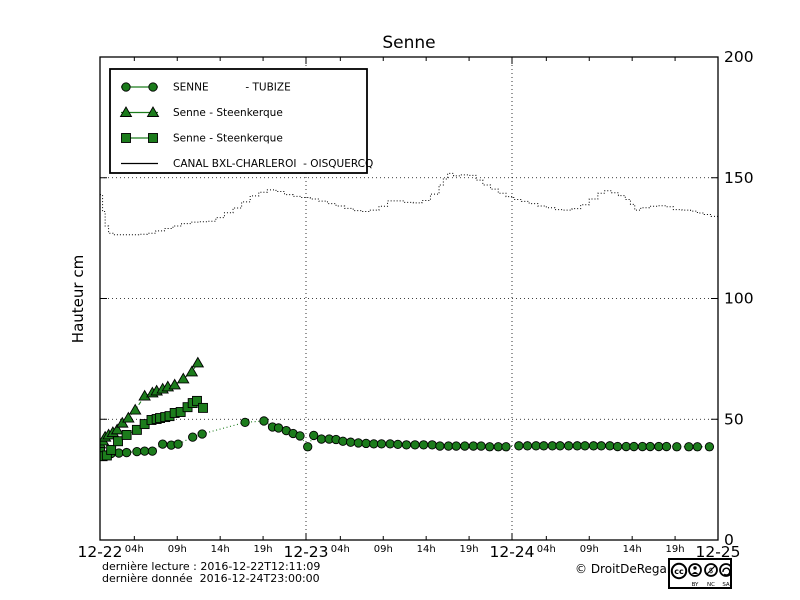  I want to click on cc-by-head, so click(695, 568).